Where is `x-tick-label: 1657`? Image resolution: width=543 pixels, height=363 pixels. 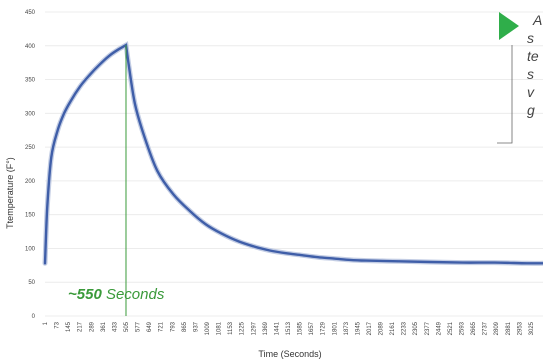 x-tick-label: 1657 is located at coordinates (312, 328).